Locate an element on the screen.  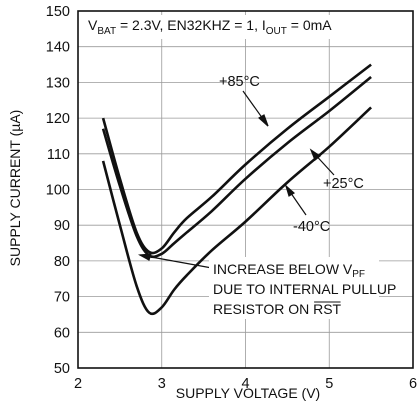
leader-85c-arrow is located at coordinates (263, 120).